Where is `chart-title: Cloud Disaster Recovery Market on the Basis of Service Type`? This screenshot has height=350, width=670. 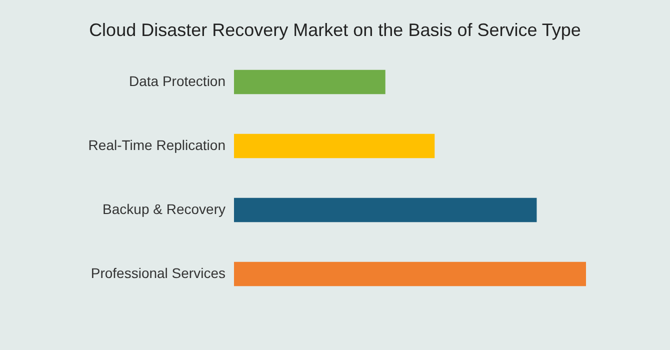
chart-title: Cloud Disaster Recovery Market on the Basis of Service Type is located at coordinates (335, 30).